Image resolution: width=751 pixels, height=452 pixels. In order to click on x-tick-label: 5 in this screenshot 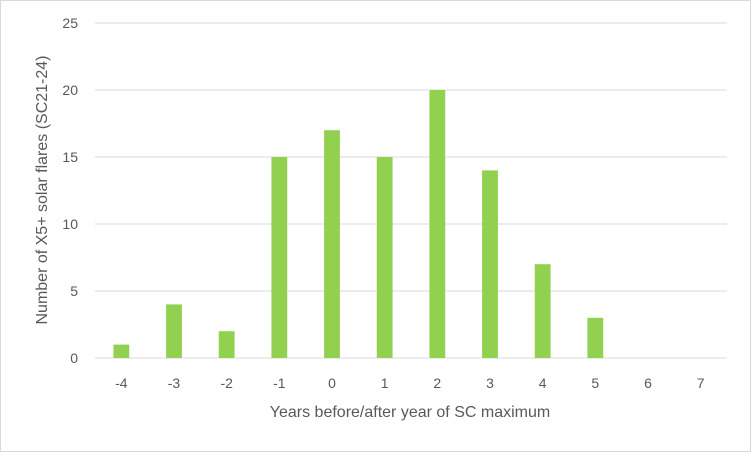, I will do `click(595, 383)`.